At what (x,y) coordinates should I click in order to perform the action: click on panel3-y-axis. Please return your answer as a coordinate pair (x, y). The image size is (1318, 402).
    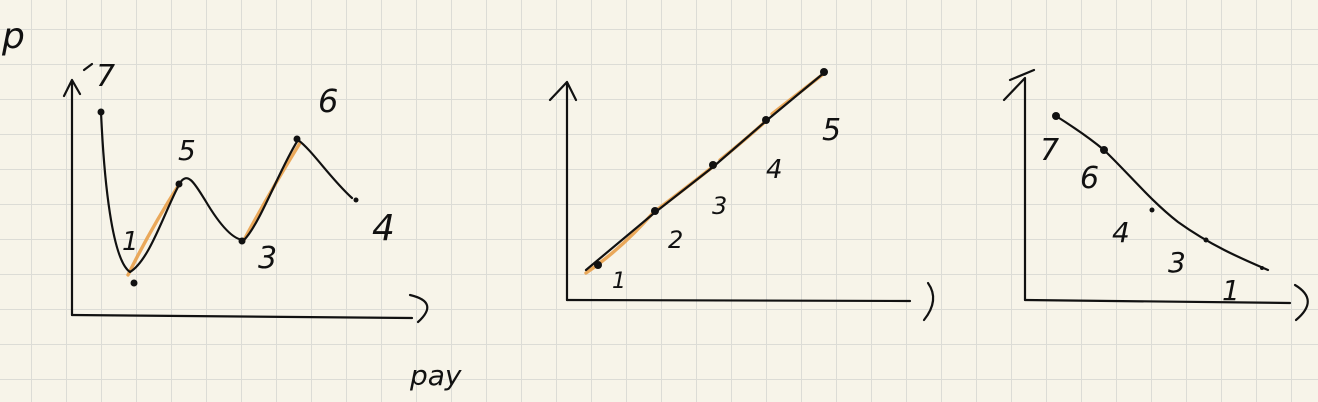
    Looking at the image, I should click on (1019, 185).